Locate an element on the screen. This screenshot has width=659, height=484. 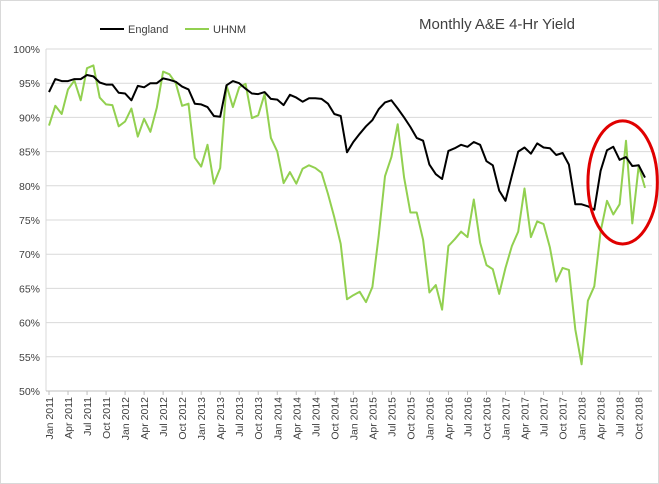
x-tick-label: Oct 2018 is located at coordinates (640, 418).